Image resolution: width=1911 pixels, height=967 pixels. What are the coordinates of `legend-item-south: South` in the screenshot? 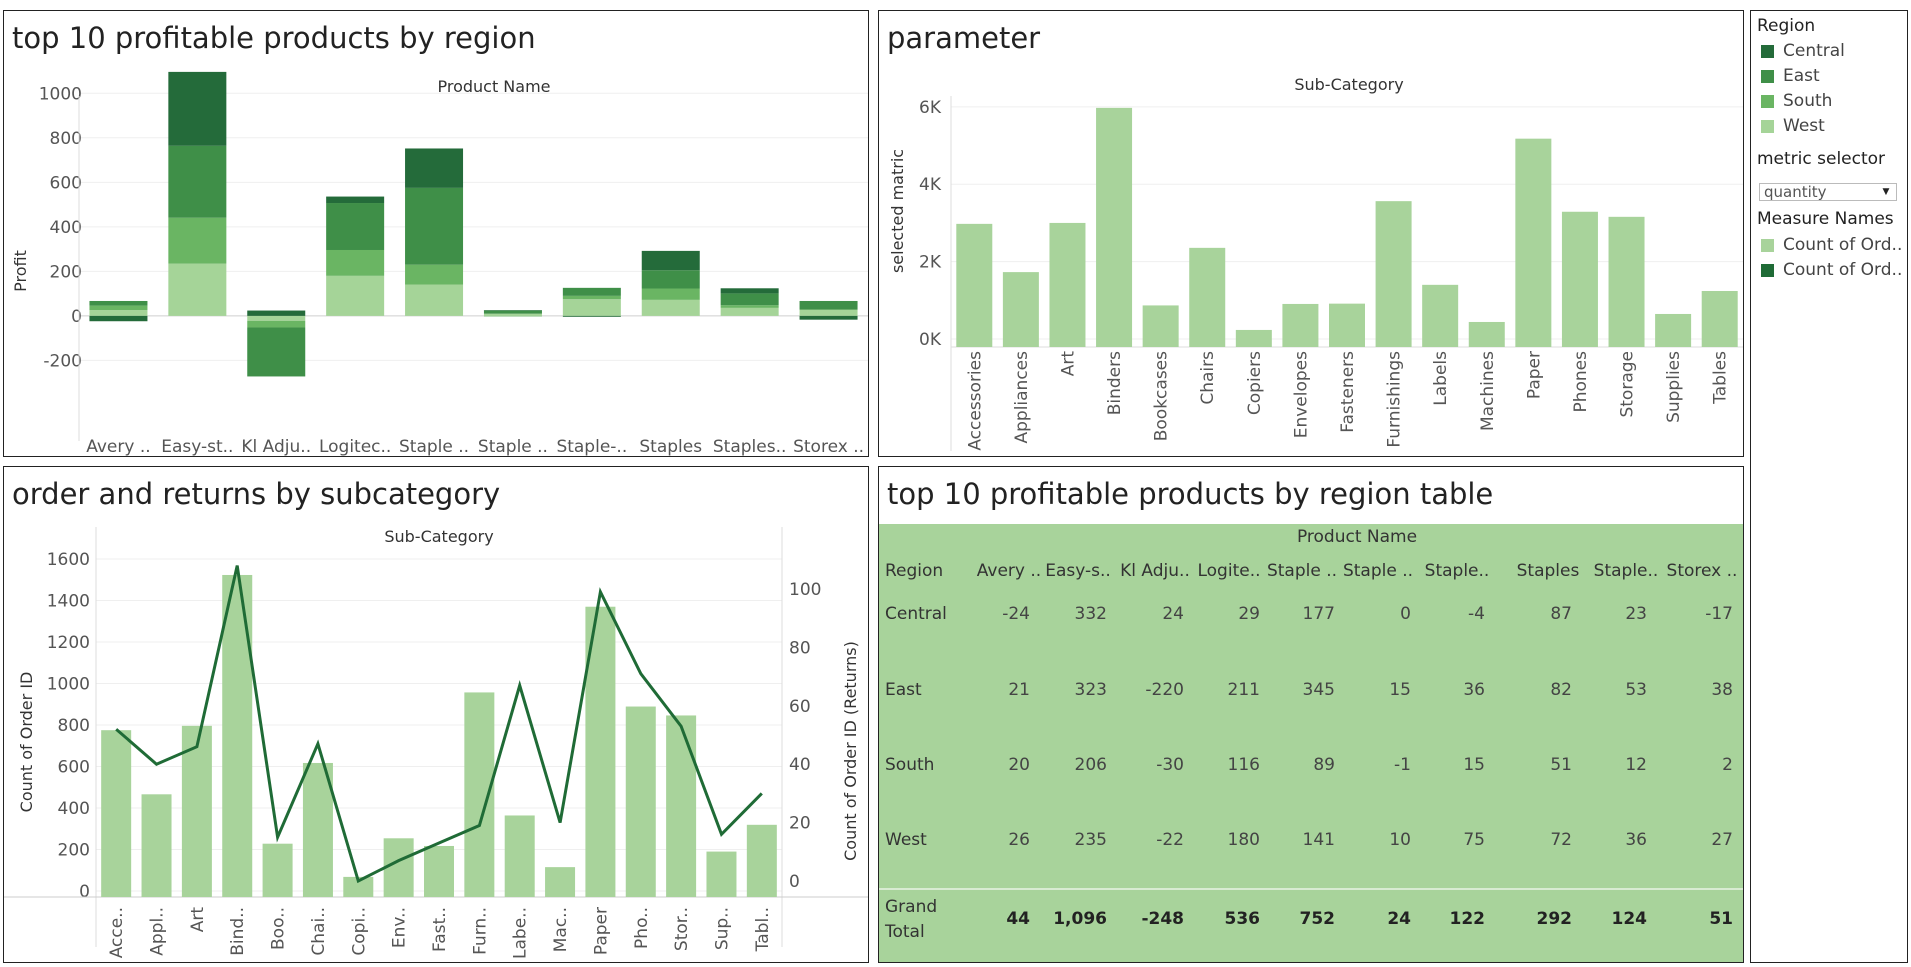 It's located at (1796, 101).